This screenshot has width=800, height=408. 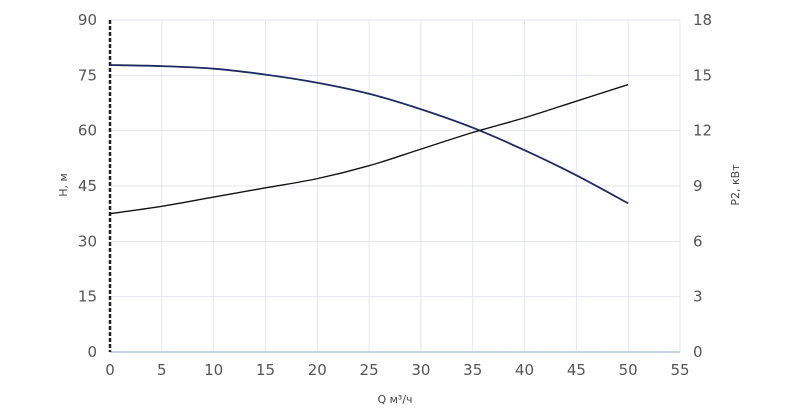 I want to click on x-tick-label: 20, so click(x=317, y=370).